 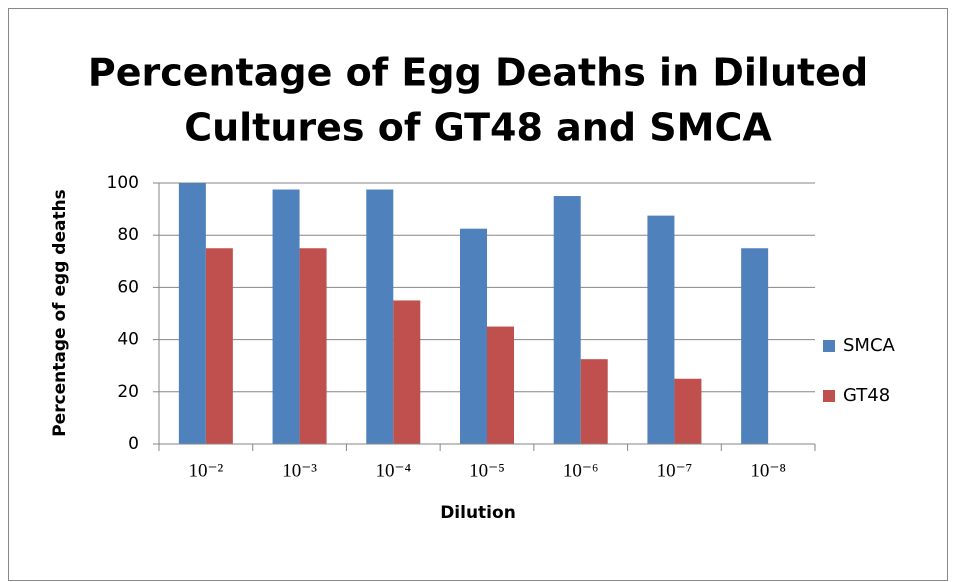 I want to click on y-tick-label: 0, so click(x=133, y=444).